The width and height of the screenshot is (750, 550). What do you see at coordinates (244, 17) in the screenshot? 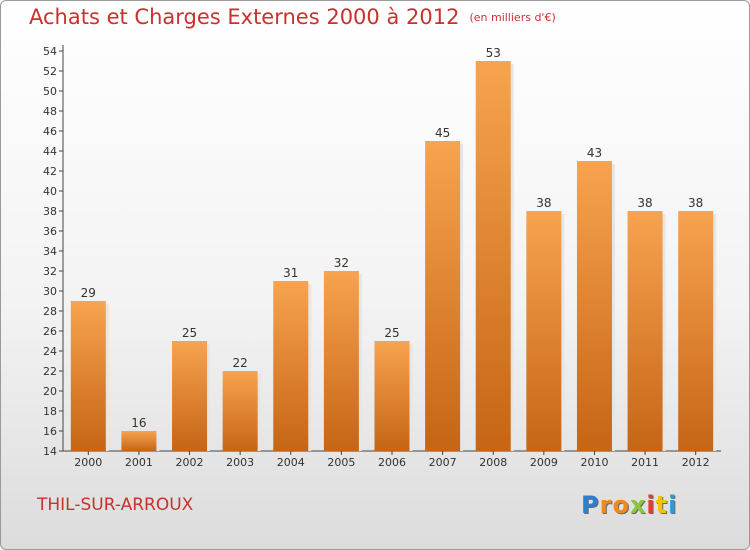
I see `title-text: Achats et Charges Externes 2000 à 2012` at bounding box center [244, 17].